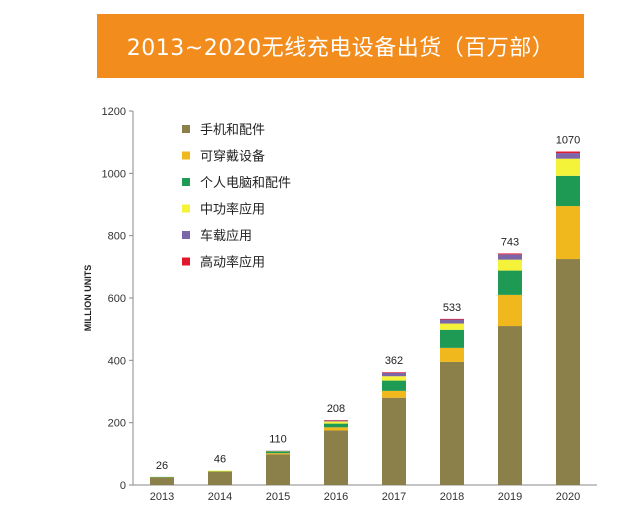  I want to click on y-axis-label: MILLION UNITS, so click(88, 298).